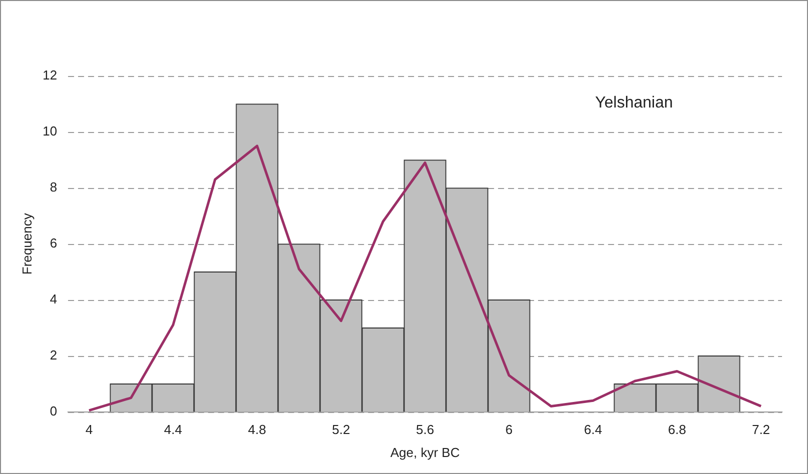  Describe the element at coordinates (257, 430) in the screenshot. I see `x-tick-label: 4.8` at that location.